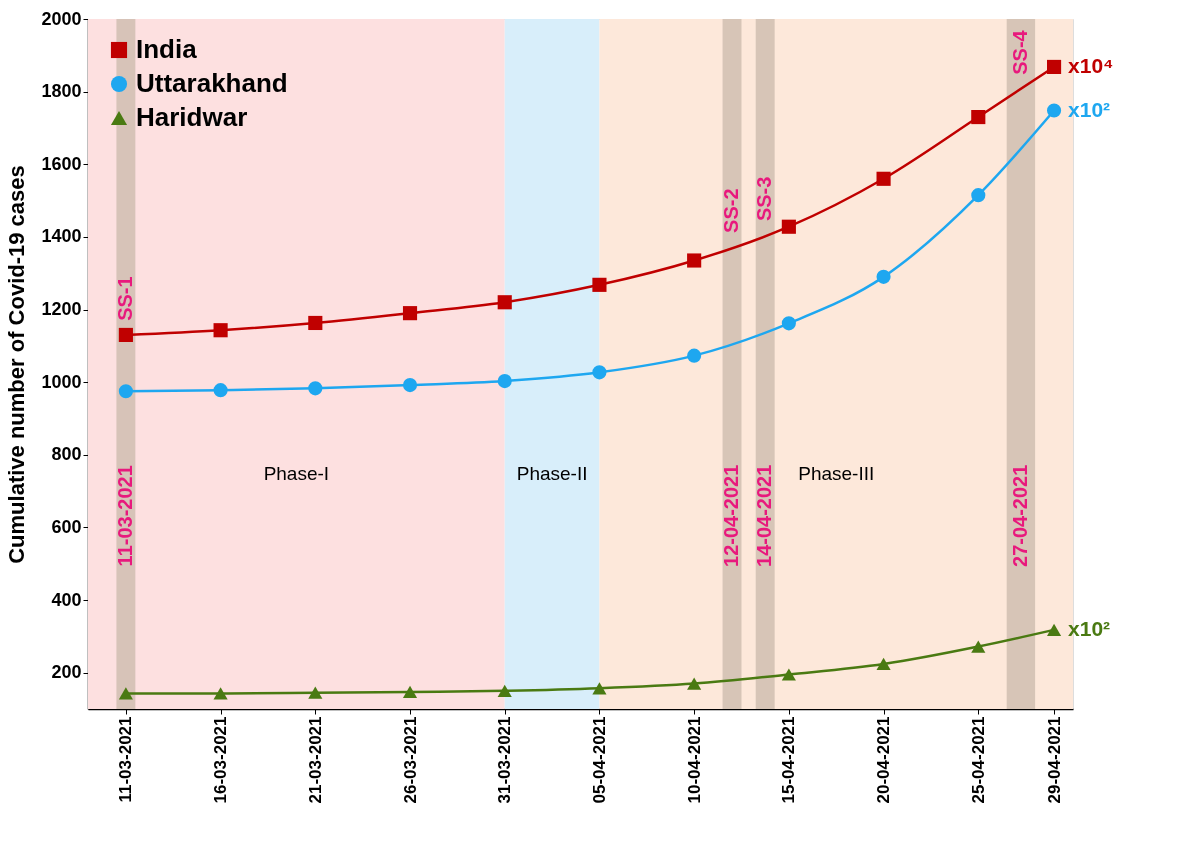 This screenshot has height=863, width=1202. What do you see at coordinates (66, 454) in the screenshot?
I see `y-tick-label: 800` at bounding box center [66, 454].